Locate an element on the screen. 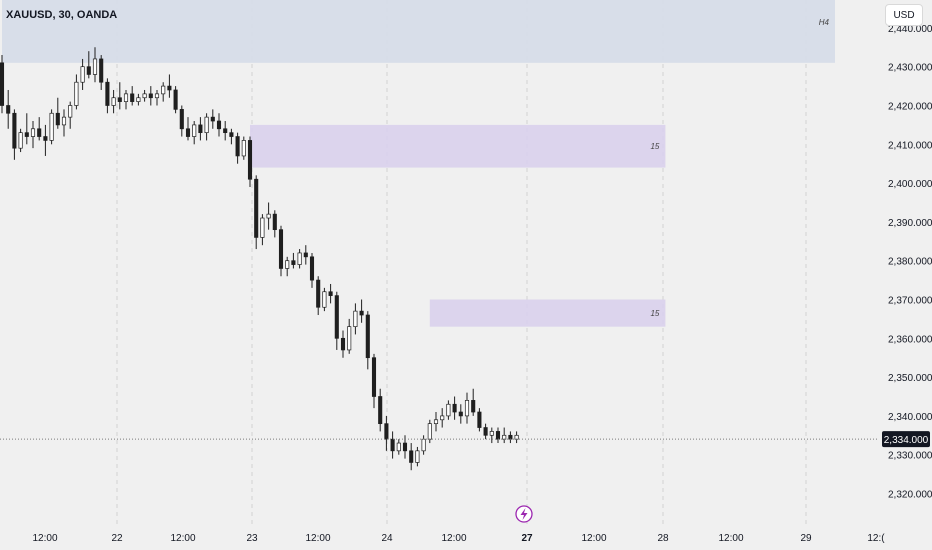 The height and width of the screenshot is (550, 932). currency-button: USD is located at coordinates (904, 15).